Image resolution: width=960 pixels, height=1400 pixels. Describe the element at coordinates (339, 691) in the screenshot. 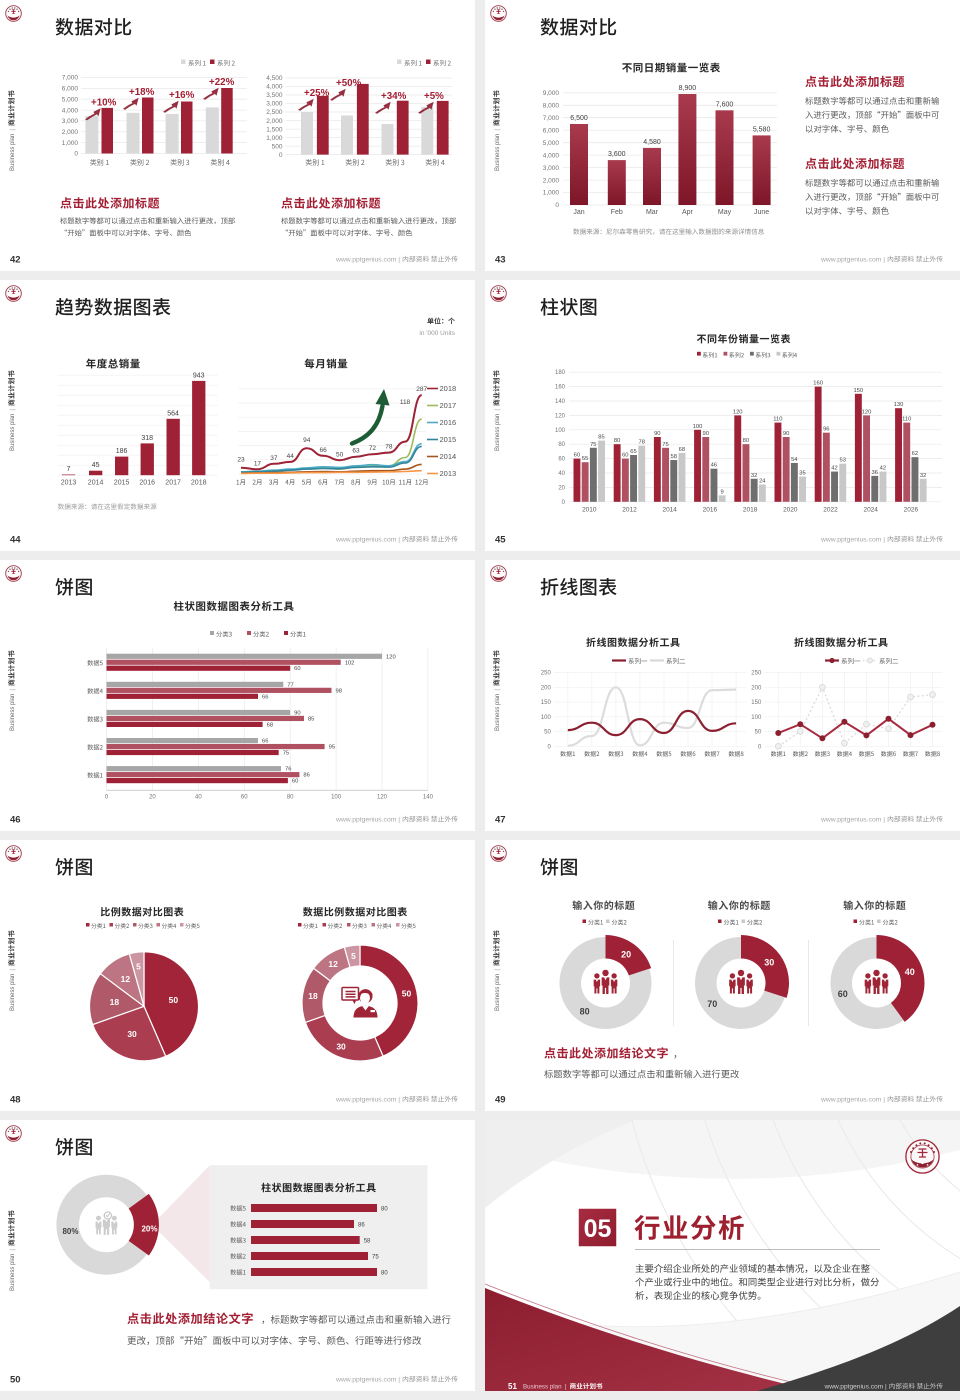

I see `svg-text: 98` at that location.